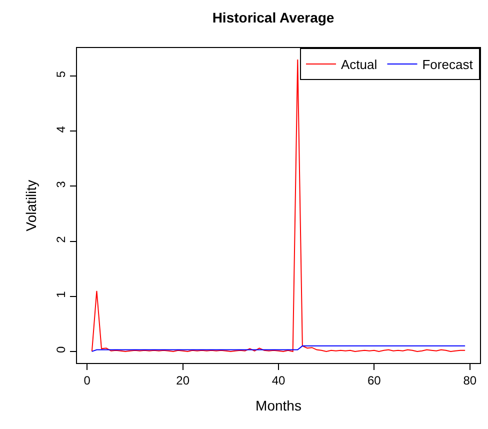 Image resolution: width=488 pixels, height=429 pixels. Describe the element at coordinates (30, 206) in the screenshot. I see `y-axis-title: Volatility` at that location.